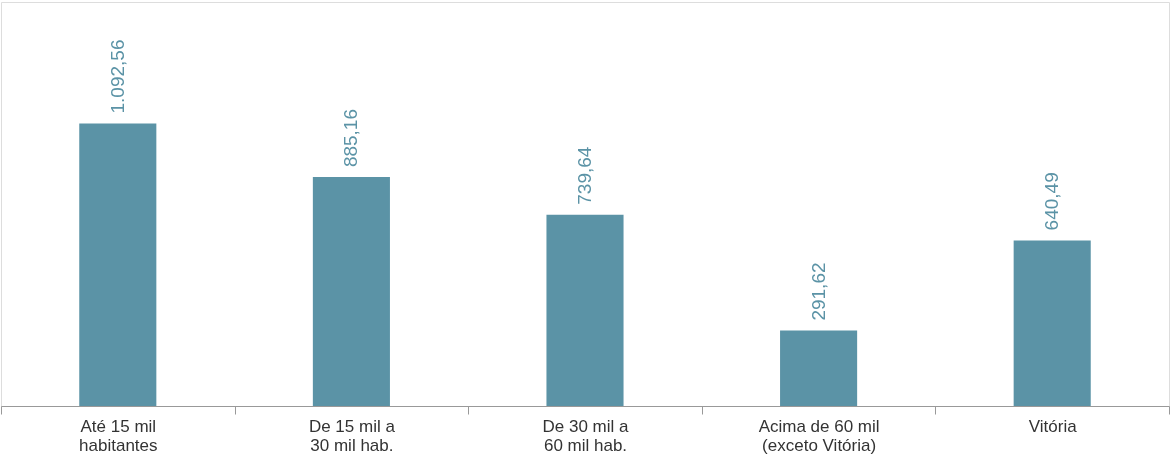 The height and width of the screenshot is (455, 1172). Describe the element at coordinates (818, 291) in the screenshot. I see `data-label: 291,62` at that location.